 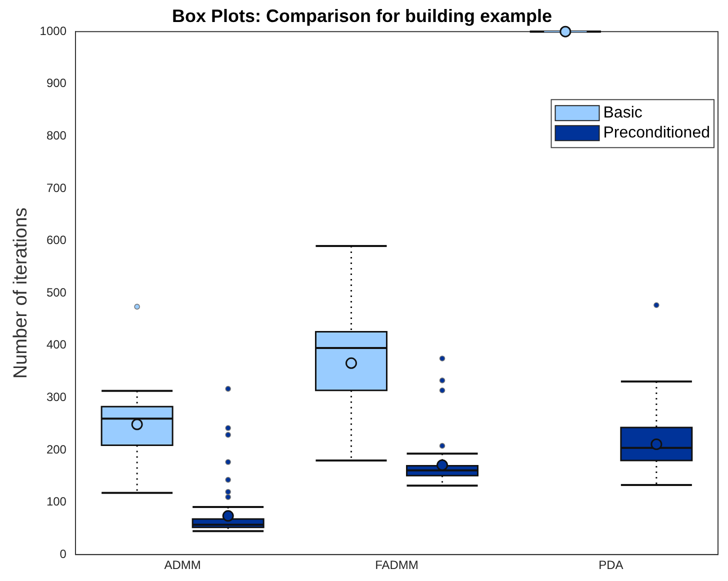 What do you see at coordinates (622, 113) in the screenshot?
I see `legend-label: Basic` at bounding box center [622, 113].